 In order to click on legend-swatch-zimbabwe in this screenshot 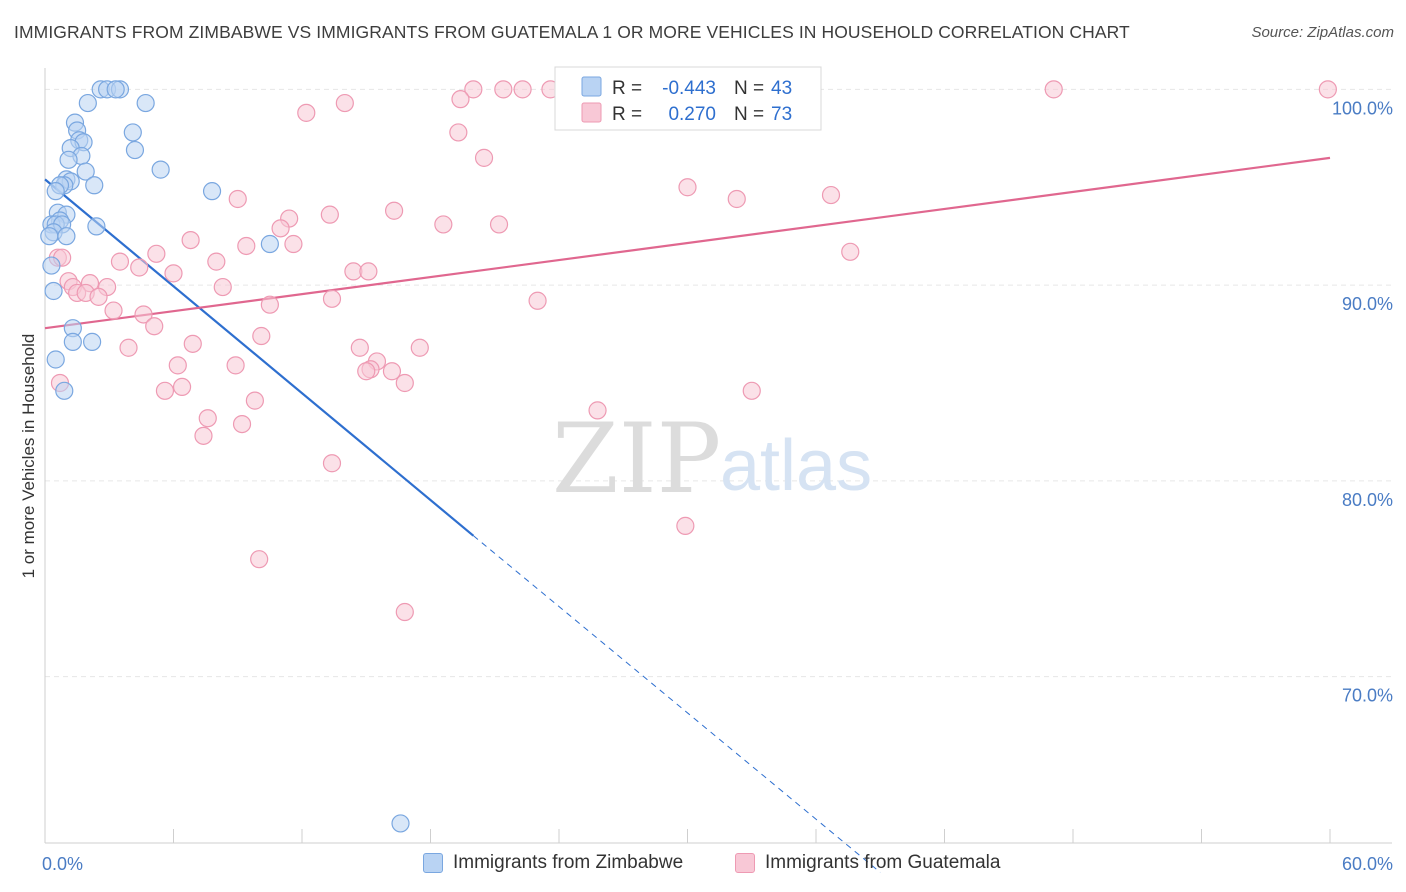, I will do `click(591, 86)`.